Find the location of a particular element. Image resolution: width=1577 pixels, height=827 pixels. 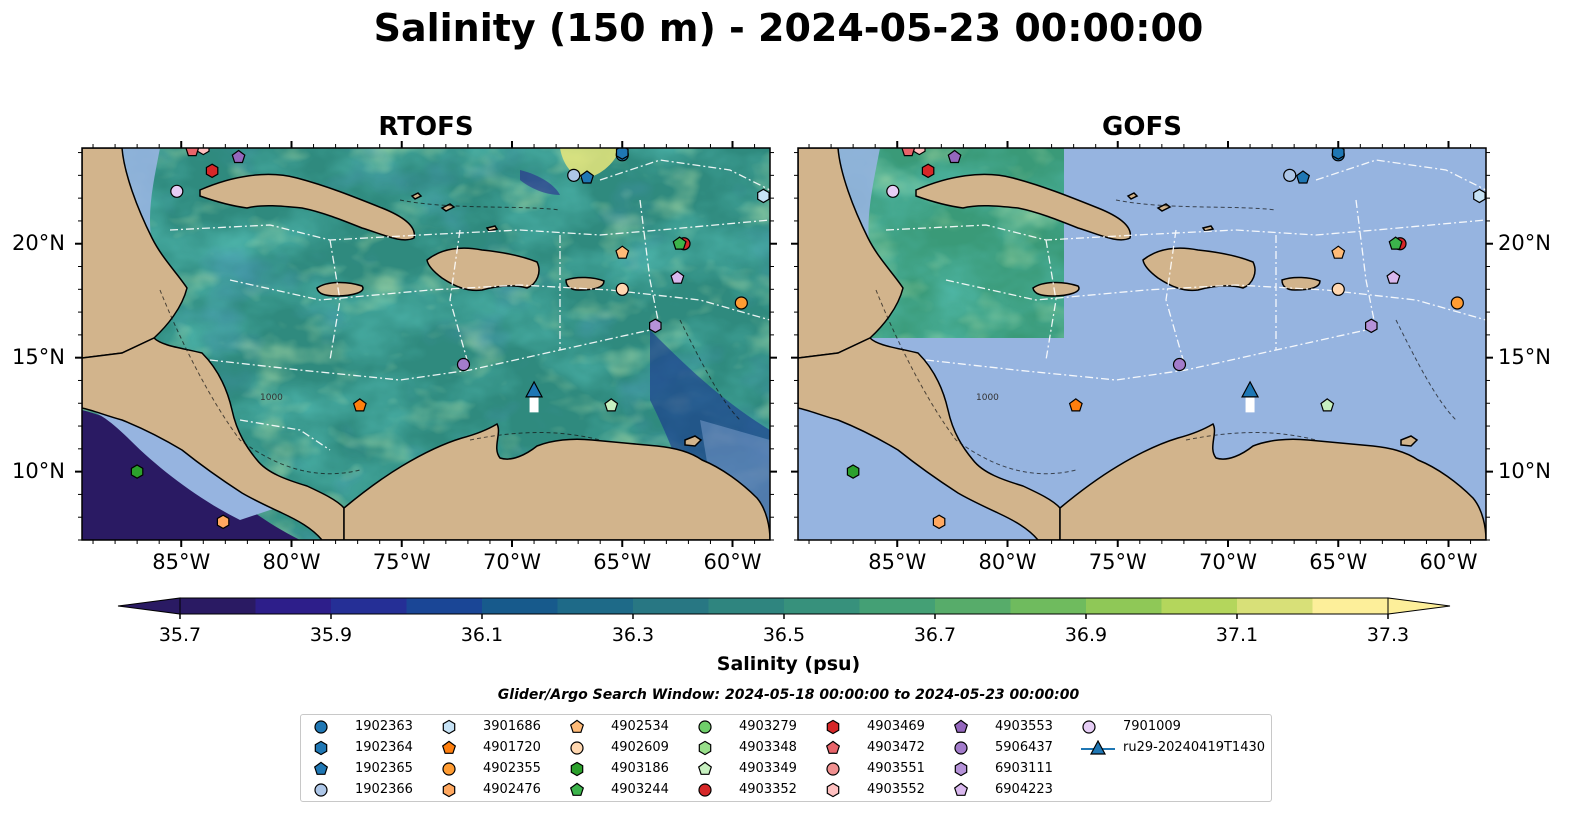

legend-label: 4901720 is located at coordinates (512, 747).